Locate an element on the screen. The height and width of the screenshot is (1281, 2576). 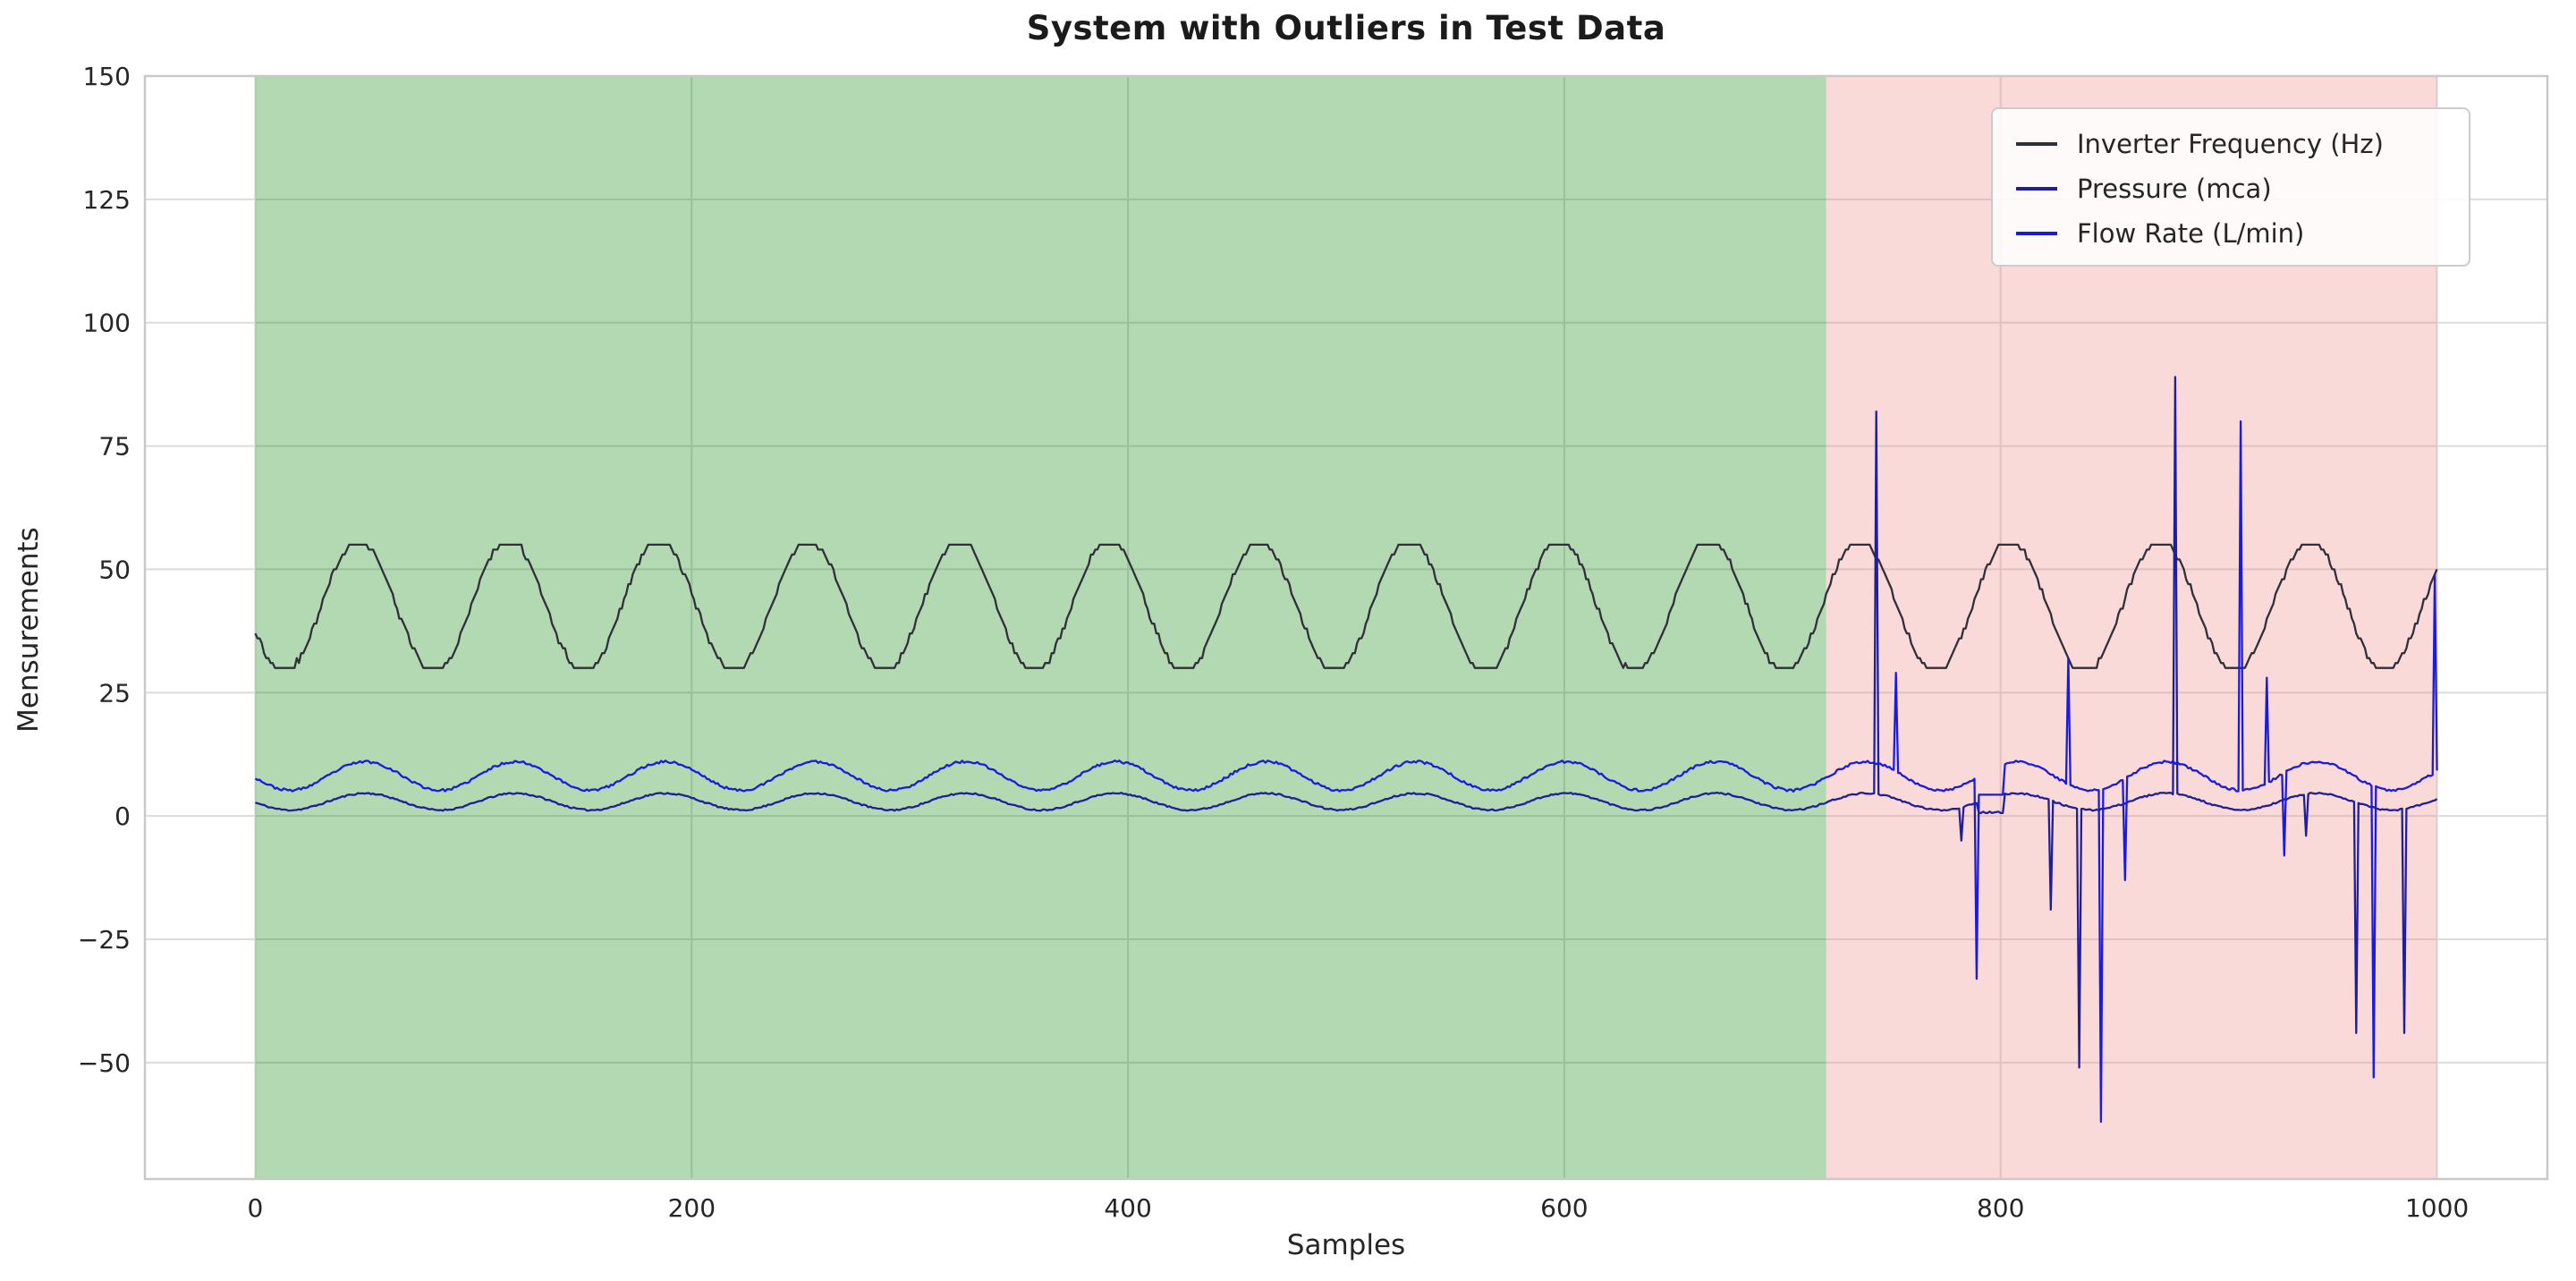
x-axis-label: Samples is located at coordinates (1346, 1245).